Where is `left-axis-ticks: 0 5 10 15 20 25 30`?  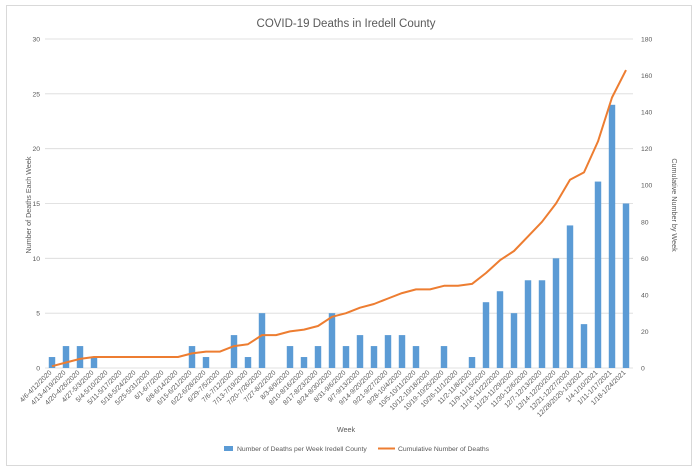
left-axis-ticks: 0 5 10 15 20 25 30 is located at coordinates (36, 205).